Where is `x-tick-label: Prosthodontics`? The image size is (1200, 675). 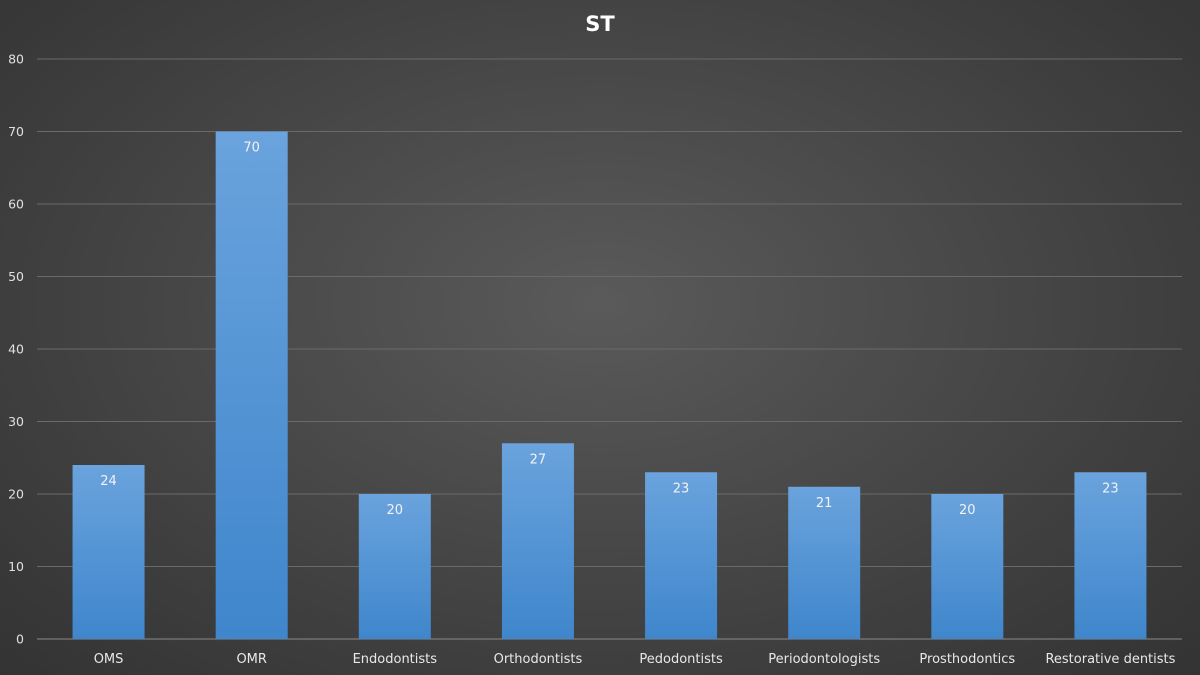
x-tick-label: Prosthodontics is located at coordinates (967, 659).